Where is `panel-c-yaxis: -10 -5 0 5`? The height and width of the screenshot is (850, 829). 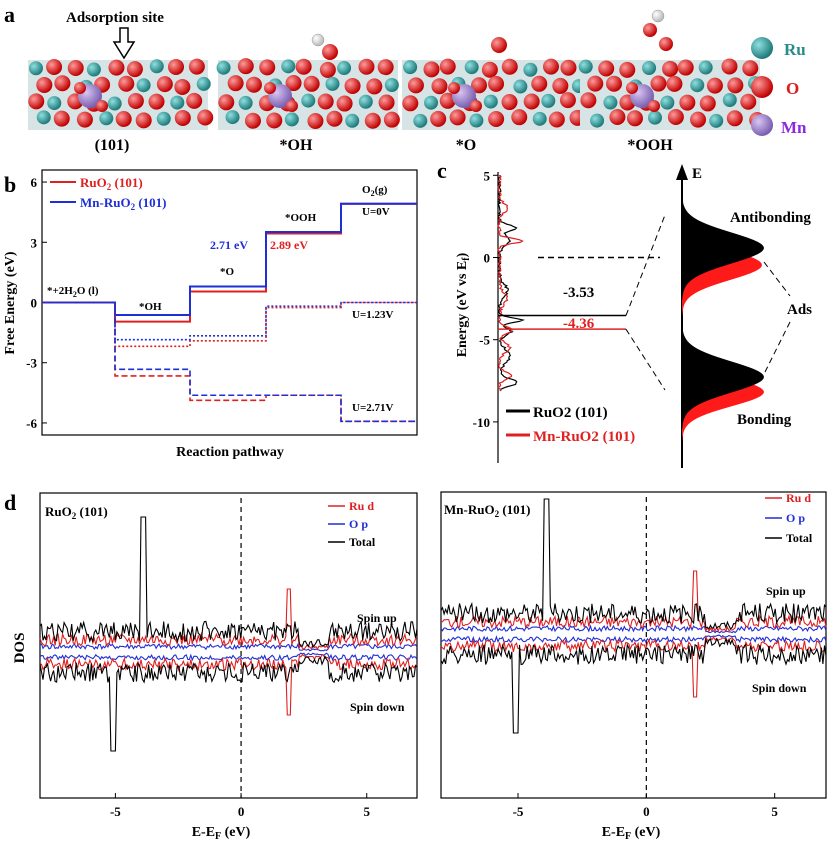
panel-c-yaxis: -10 -5 0 5 is located at coordinates (486, 315).